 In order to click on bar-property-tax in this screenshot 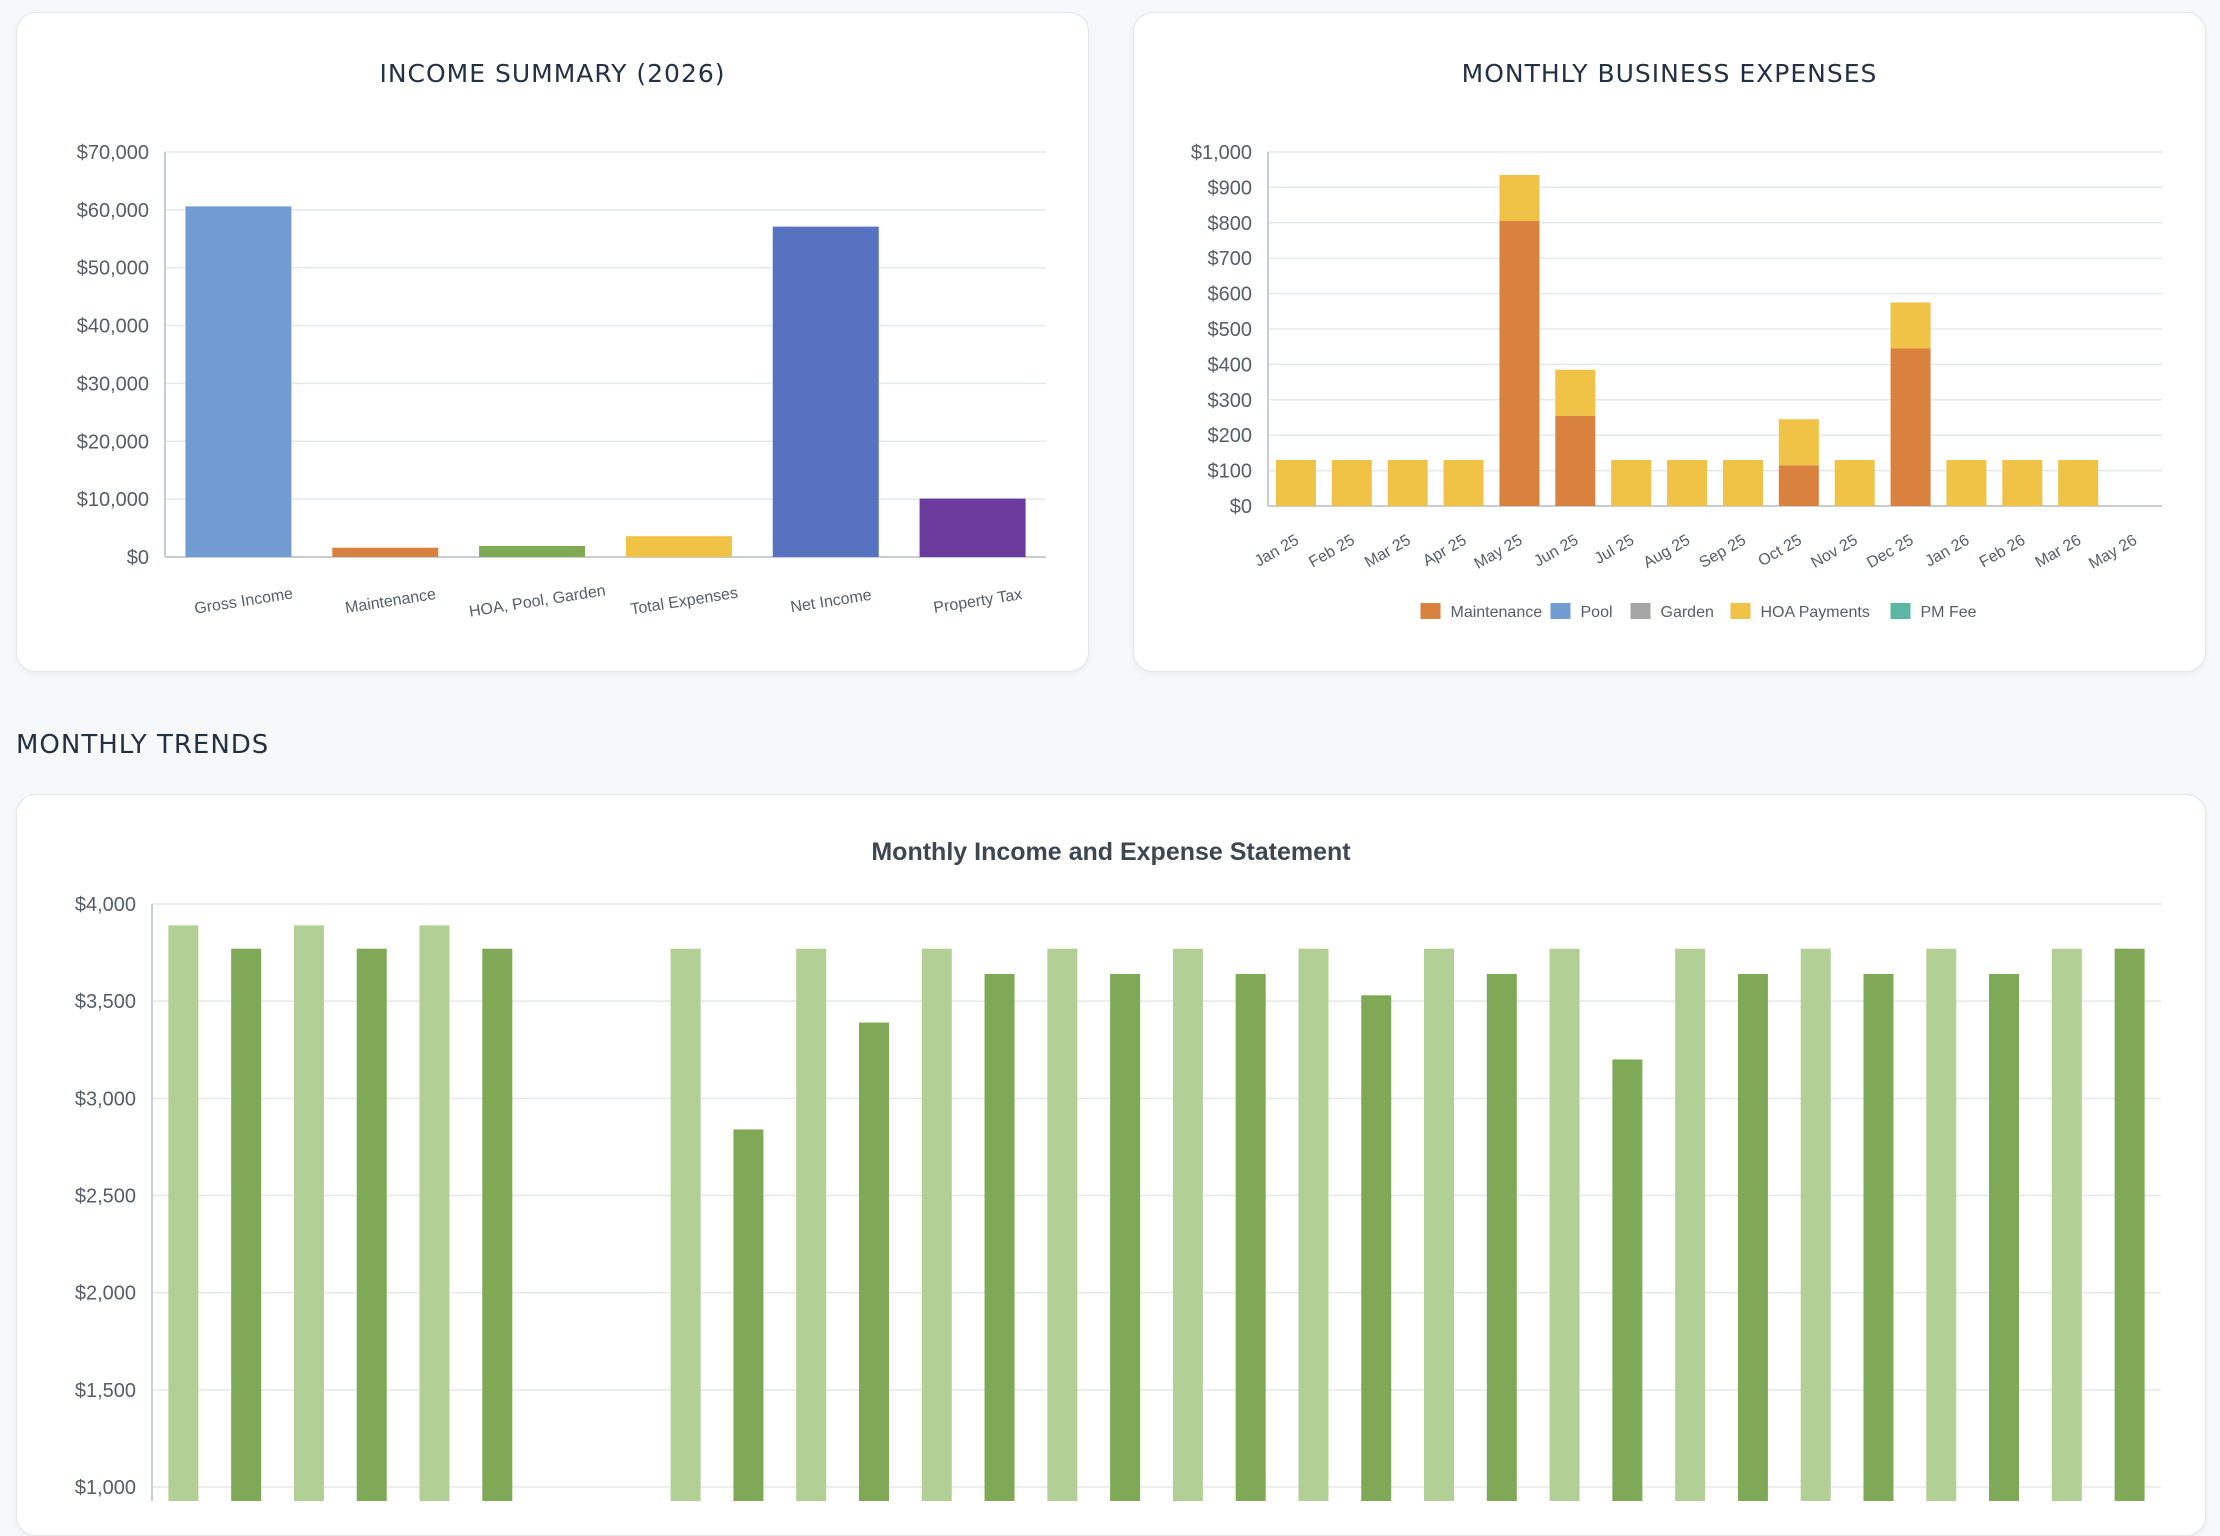, I will do `click(972, 527)`.